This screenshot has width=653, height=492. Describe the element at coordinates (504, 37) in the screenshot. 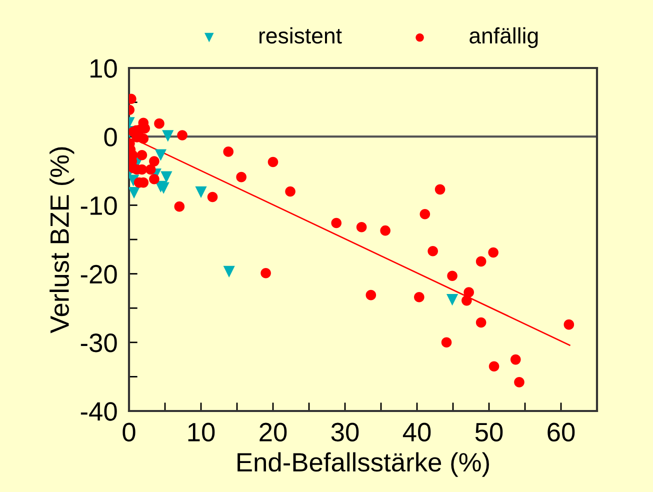

I see `legend-label: anfällig` at that location.